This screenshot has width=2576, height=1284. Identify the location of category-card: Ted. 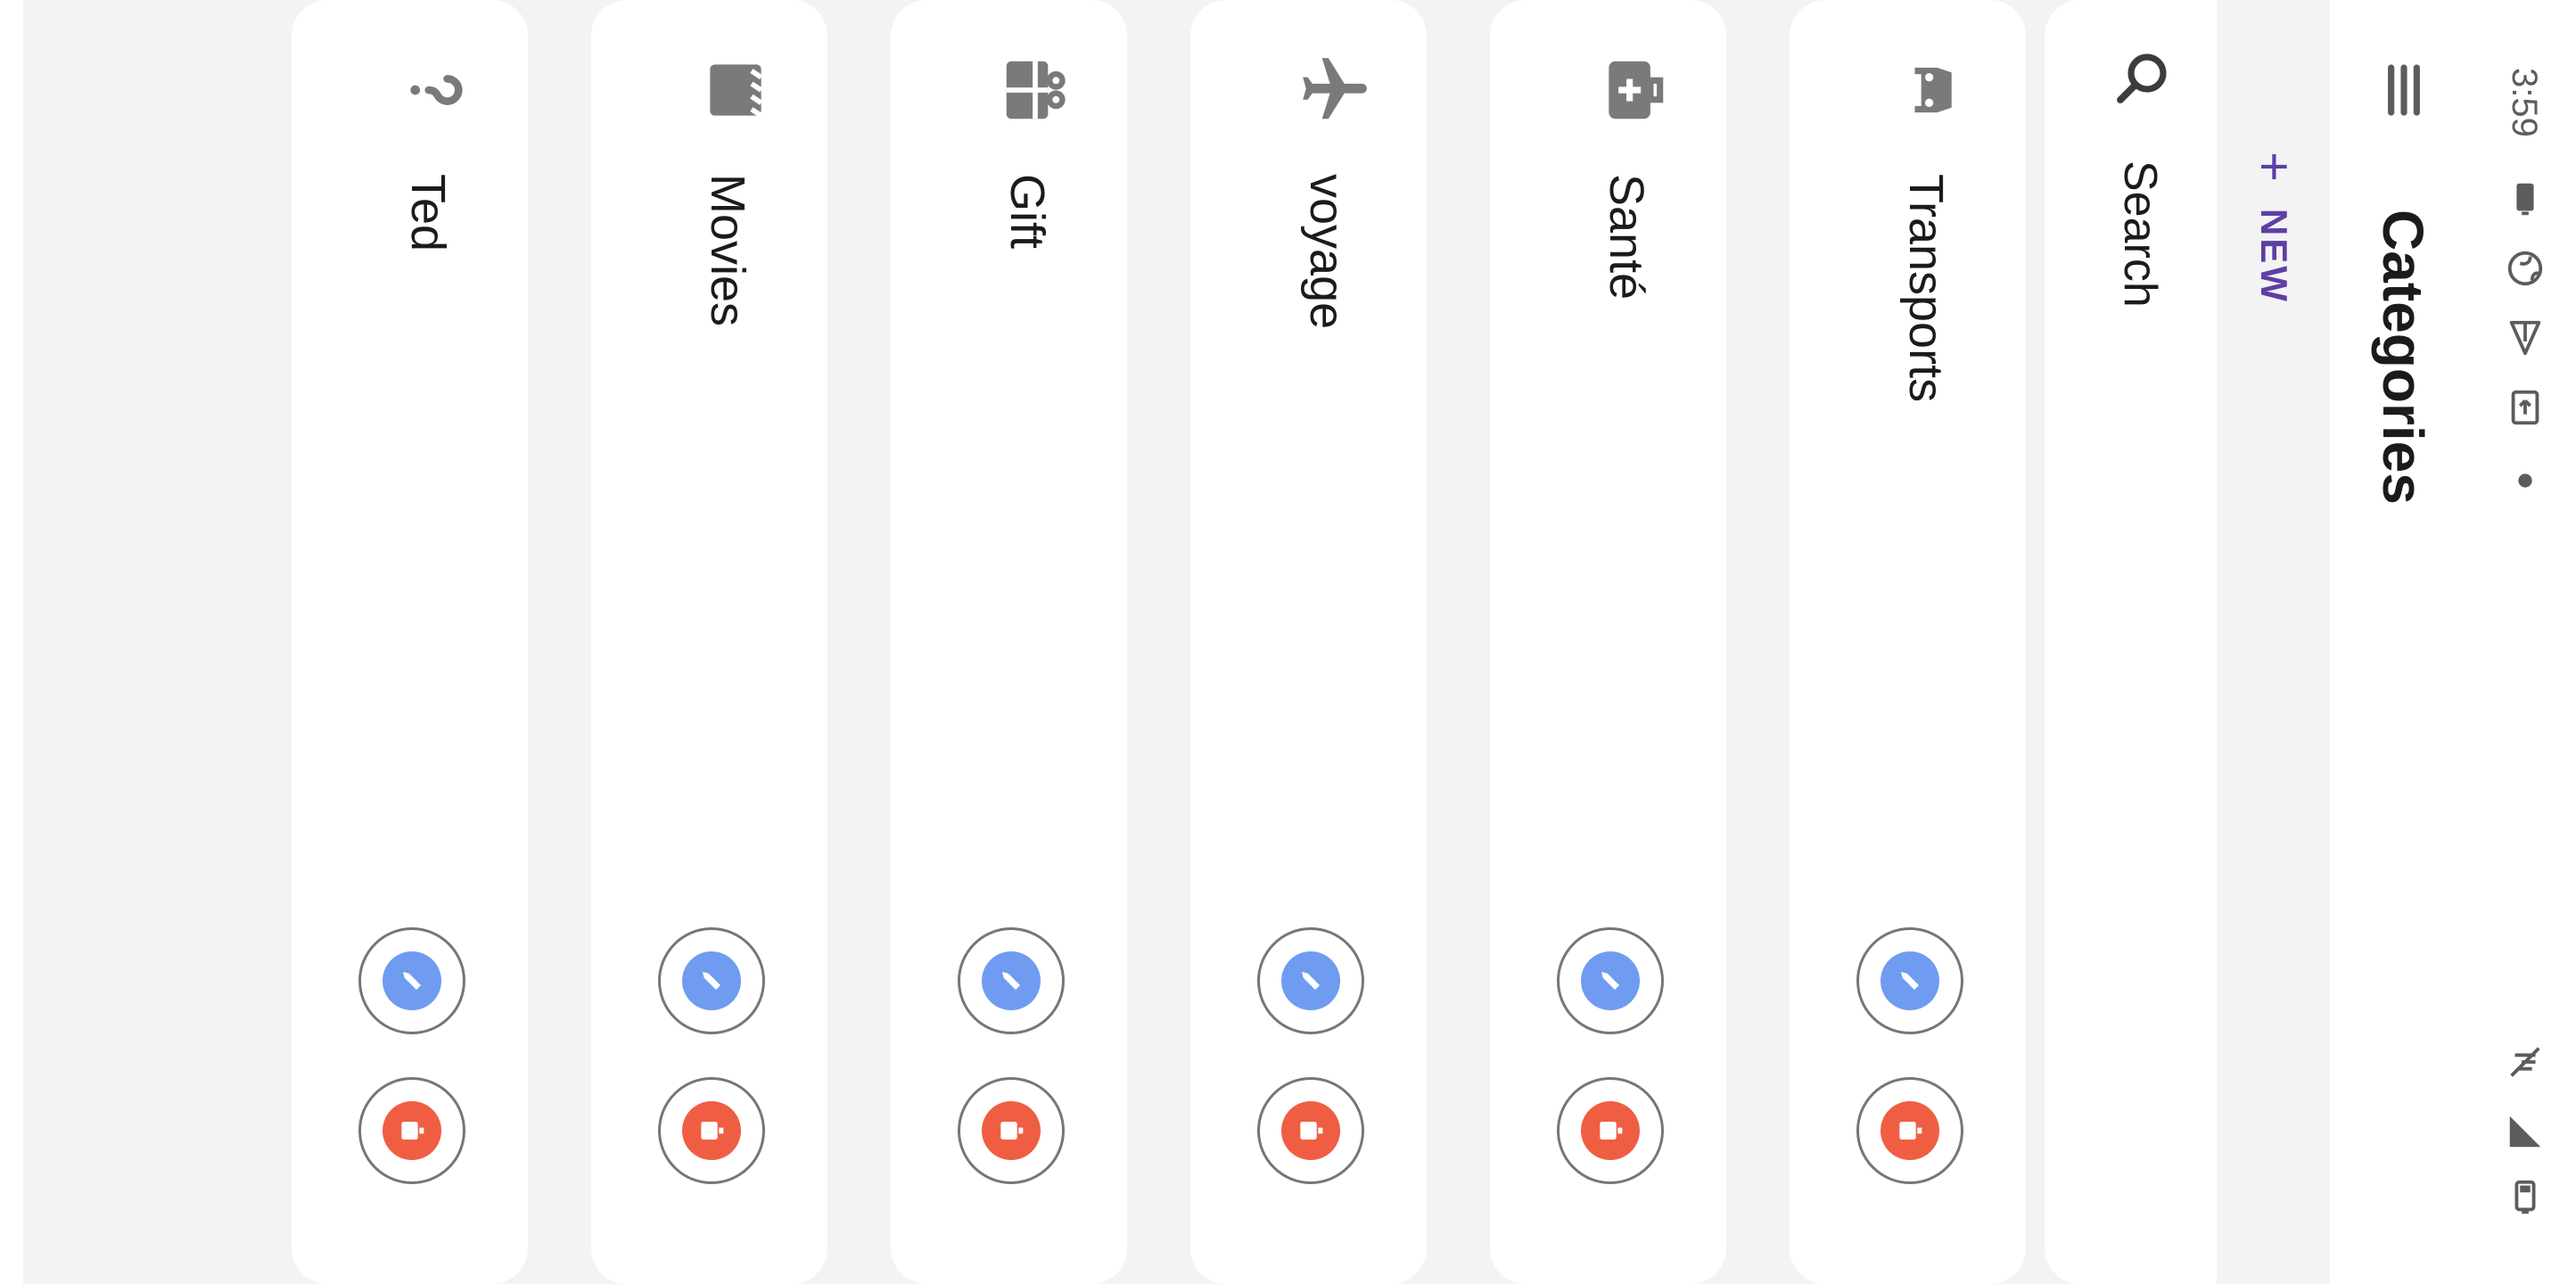
(410, 642).